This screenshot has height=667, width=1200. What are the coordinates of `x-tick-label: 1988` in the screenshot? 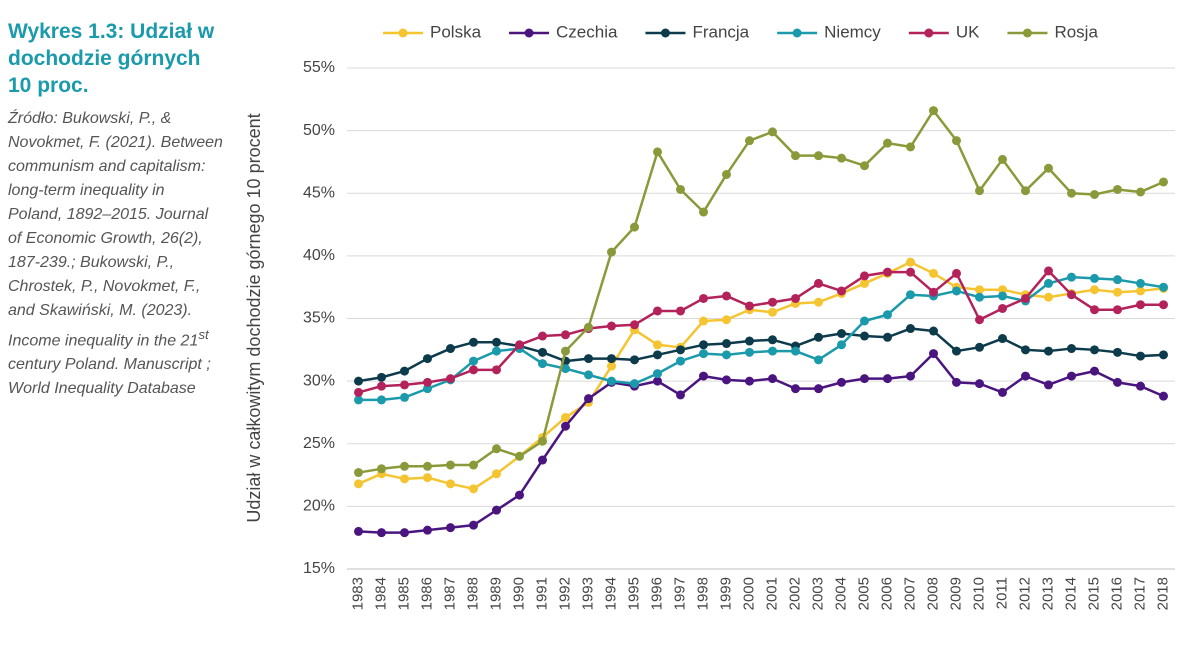 It's located at (472, 593).